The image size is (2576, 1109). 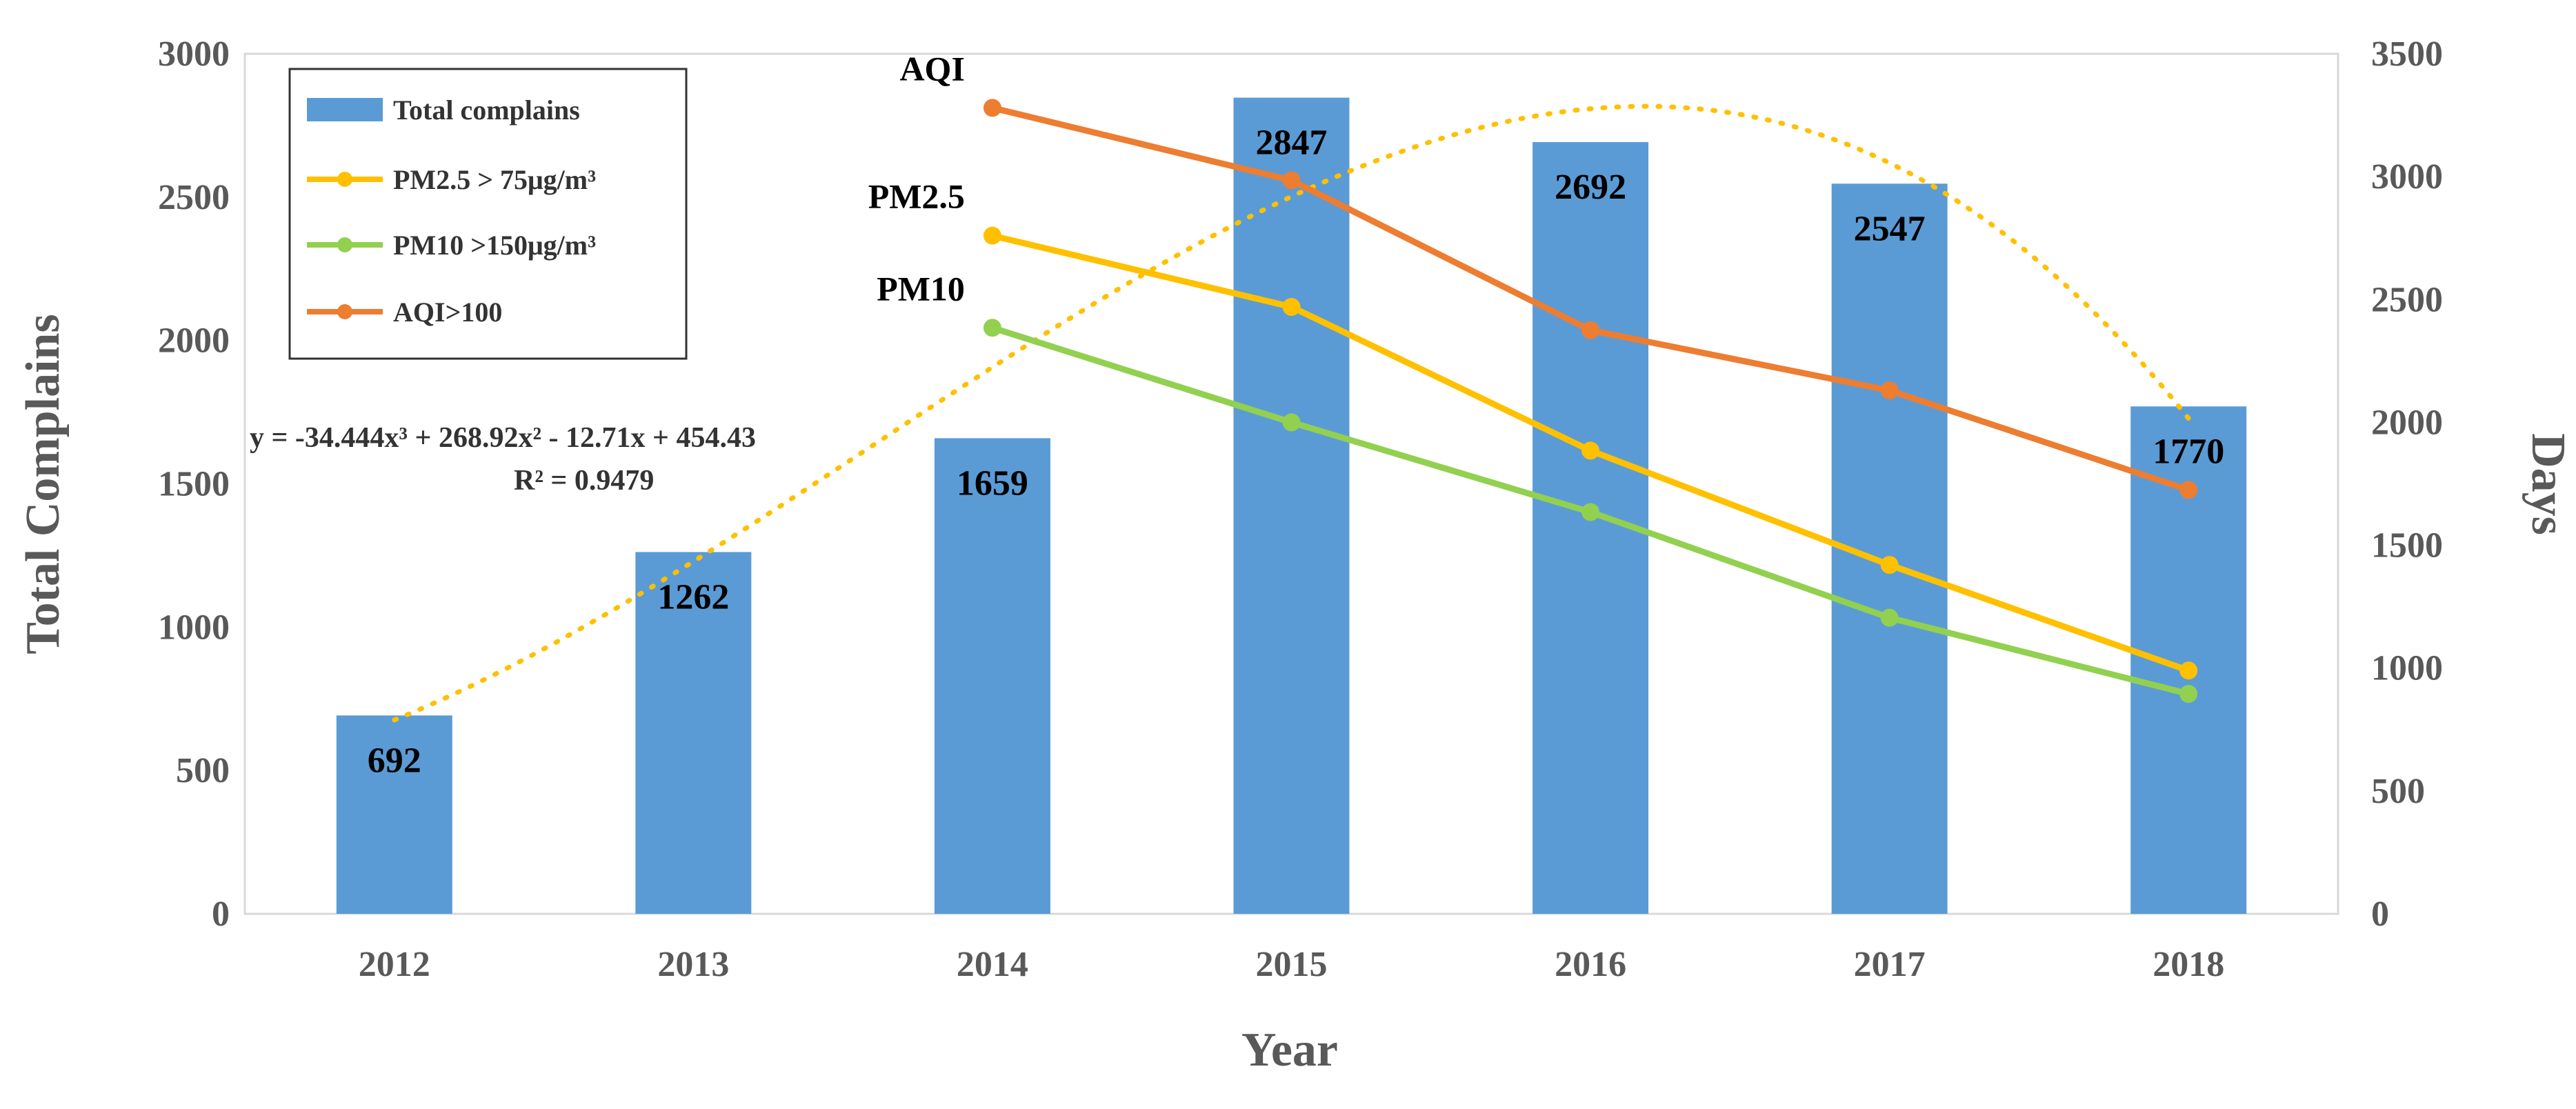 I want to click on x-tick-label: 2012, so click(x=394, y=964).